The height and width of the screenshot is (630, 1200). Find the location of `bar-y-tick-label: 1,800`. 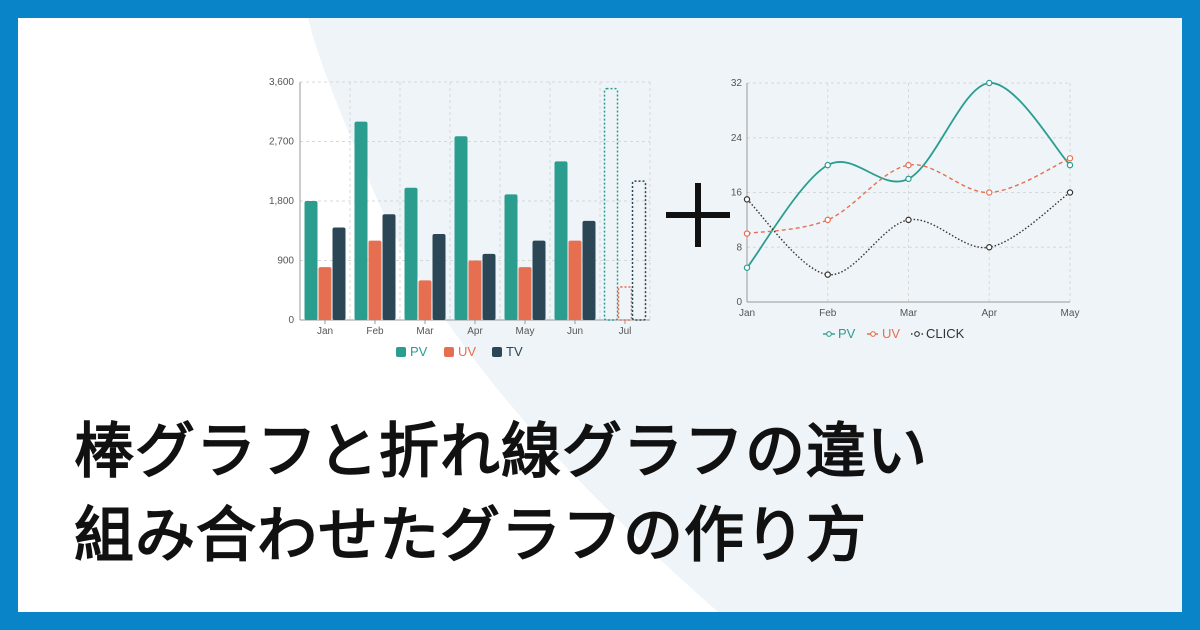

bar-y-tick-label: 1,800 is located at coordinates (281, 201).